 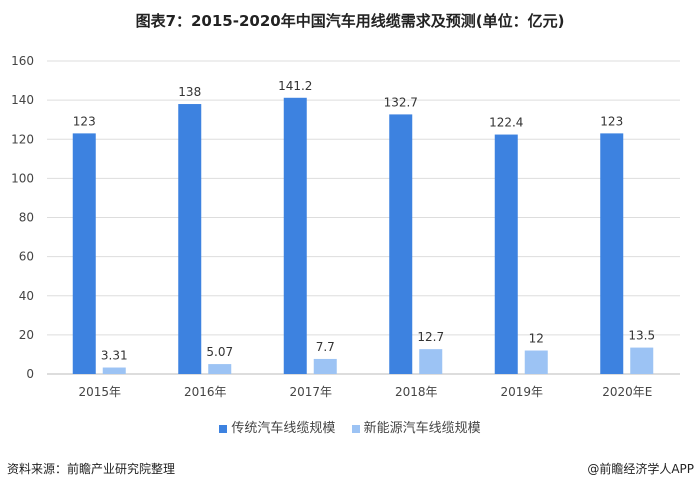 I want to click on y-tick-label: 20, so click(x=26, y=335).